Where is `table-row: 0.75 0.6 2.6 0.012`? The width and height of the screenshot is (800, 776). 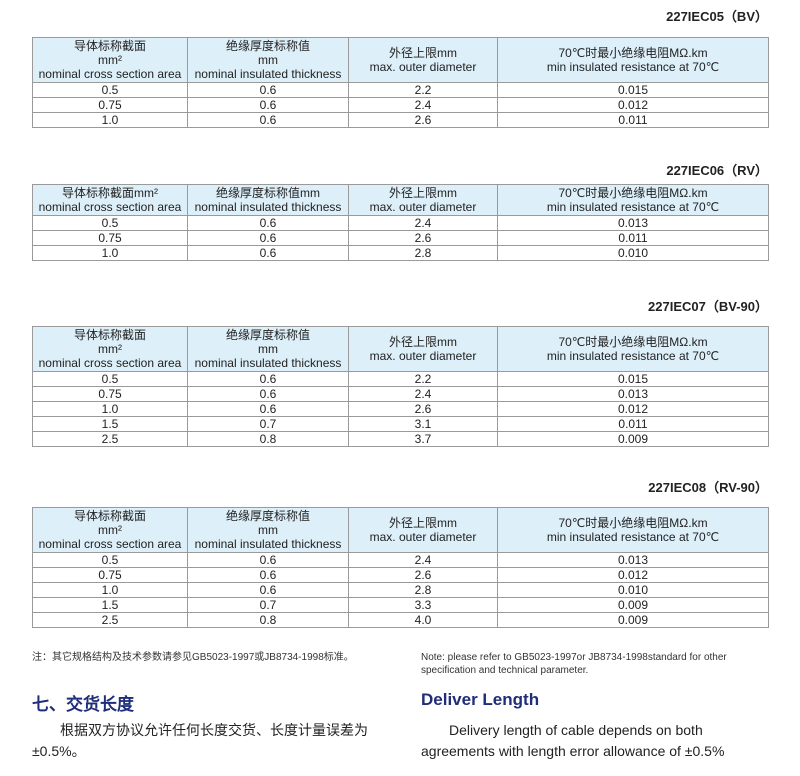 table-row: 0.75 0.6 2.6 0.012 is located at coordinates (400, 575).